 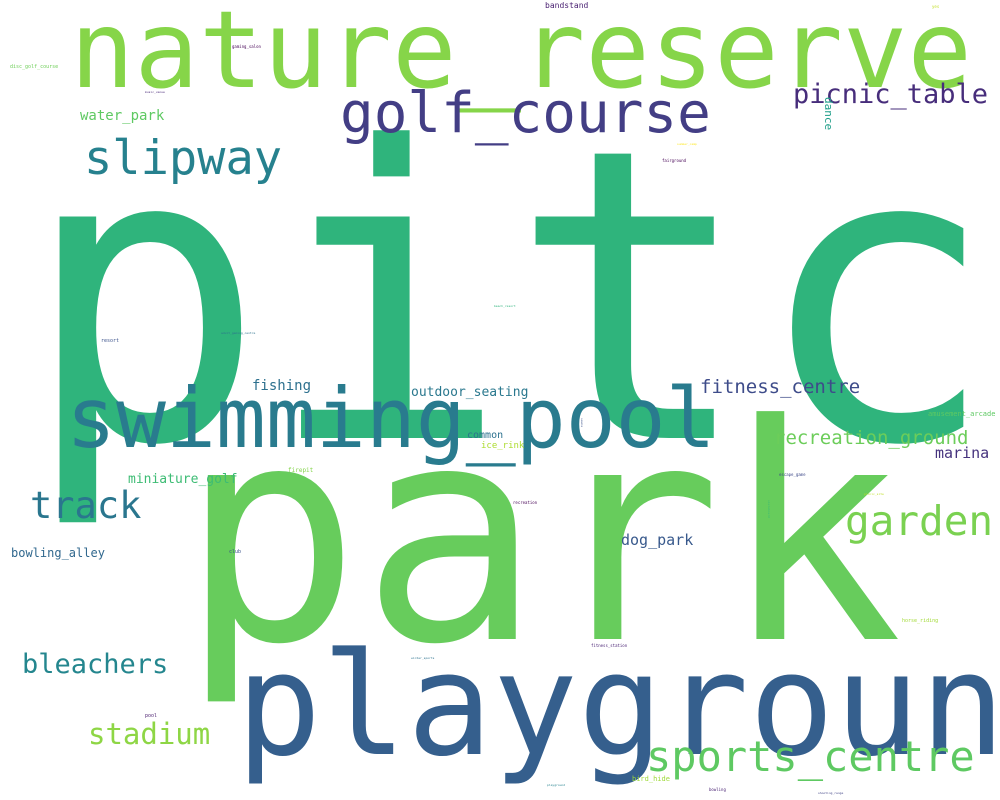 What do you see at coordinates (920, 621) in the screenshot?
I see `word-horse-riding: horse_riding` at bounding box center [920, 621].